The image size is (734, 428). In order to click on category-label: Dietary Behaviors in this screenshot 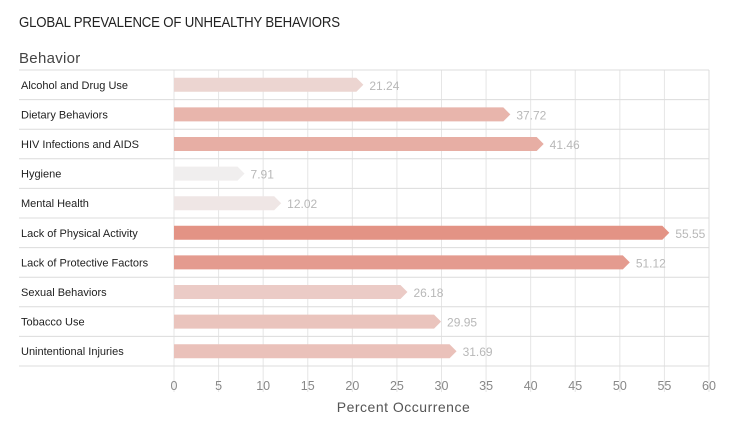, I will do `click(64, 115)`.